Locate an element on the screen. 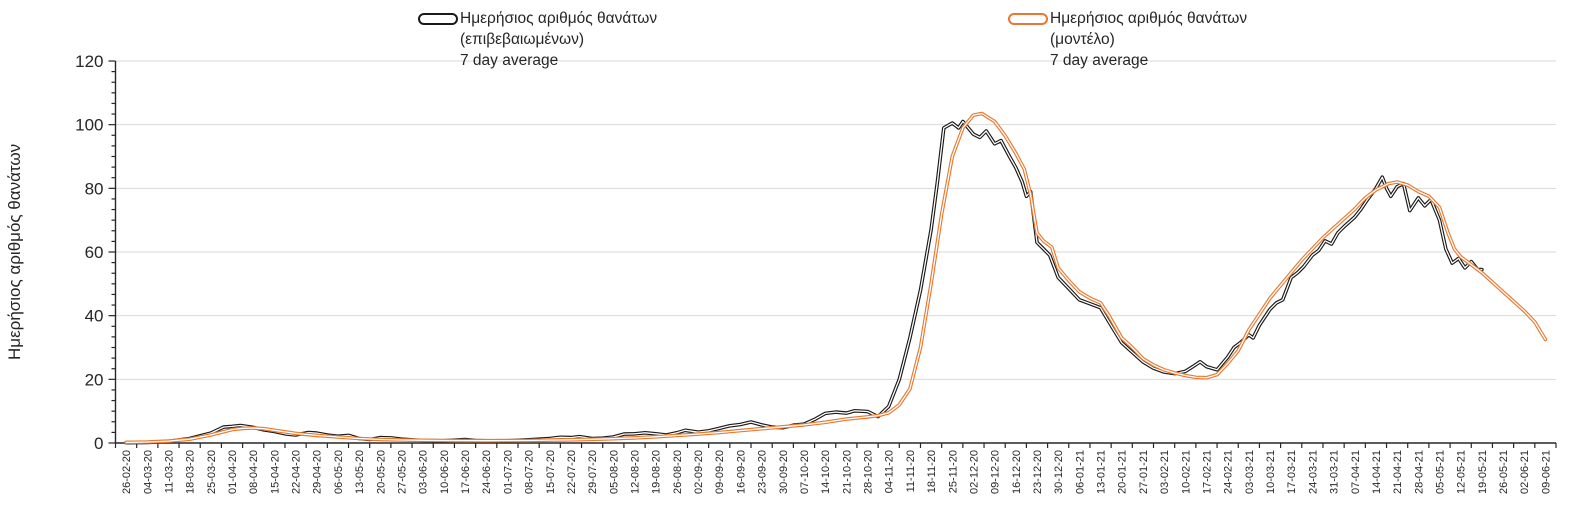 Image resolution: width=1569 pixels, height=531 pixels. x-tick-label: 10-03-21 is located at coordinates (1271, 472).